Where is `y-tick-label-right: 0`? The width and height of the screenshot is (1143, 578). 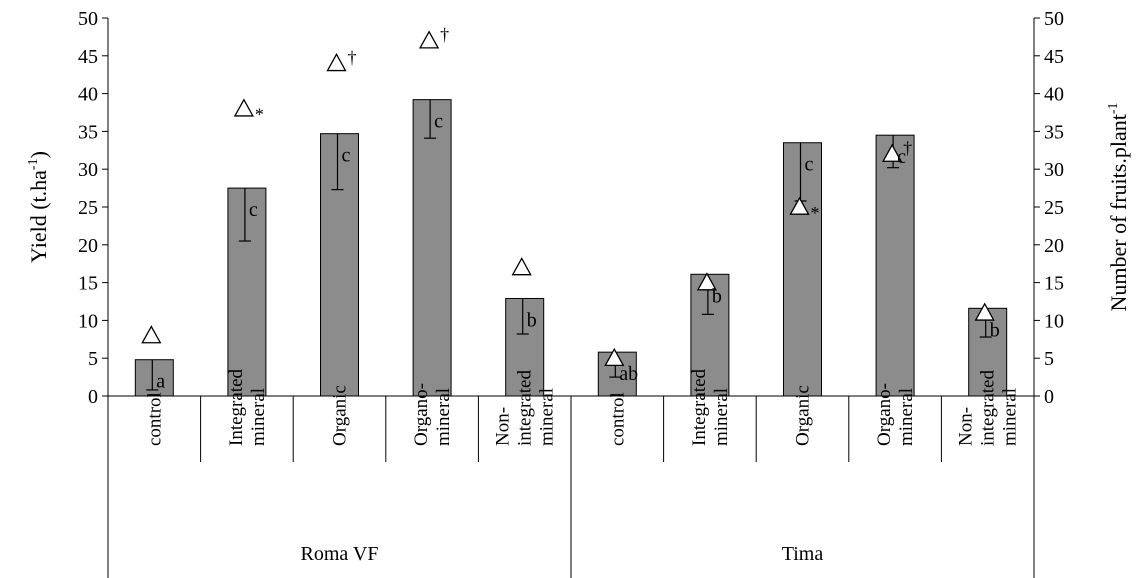 y-tick-label-right: 0 is located at coordinates (1049, 397).